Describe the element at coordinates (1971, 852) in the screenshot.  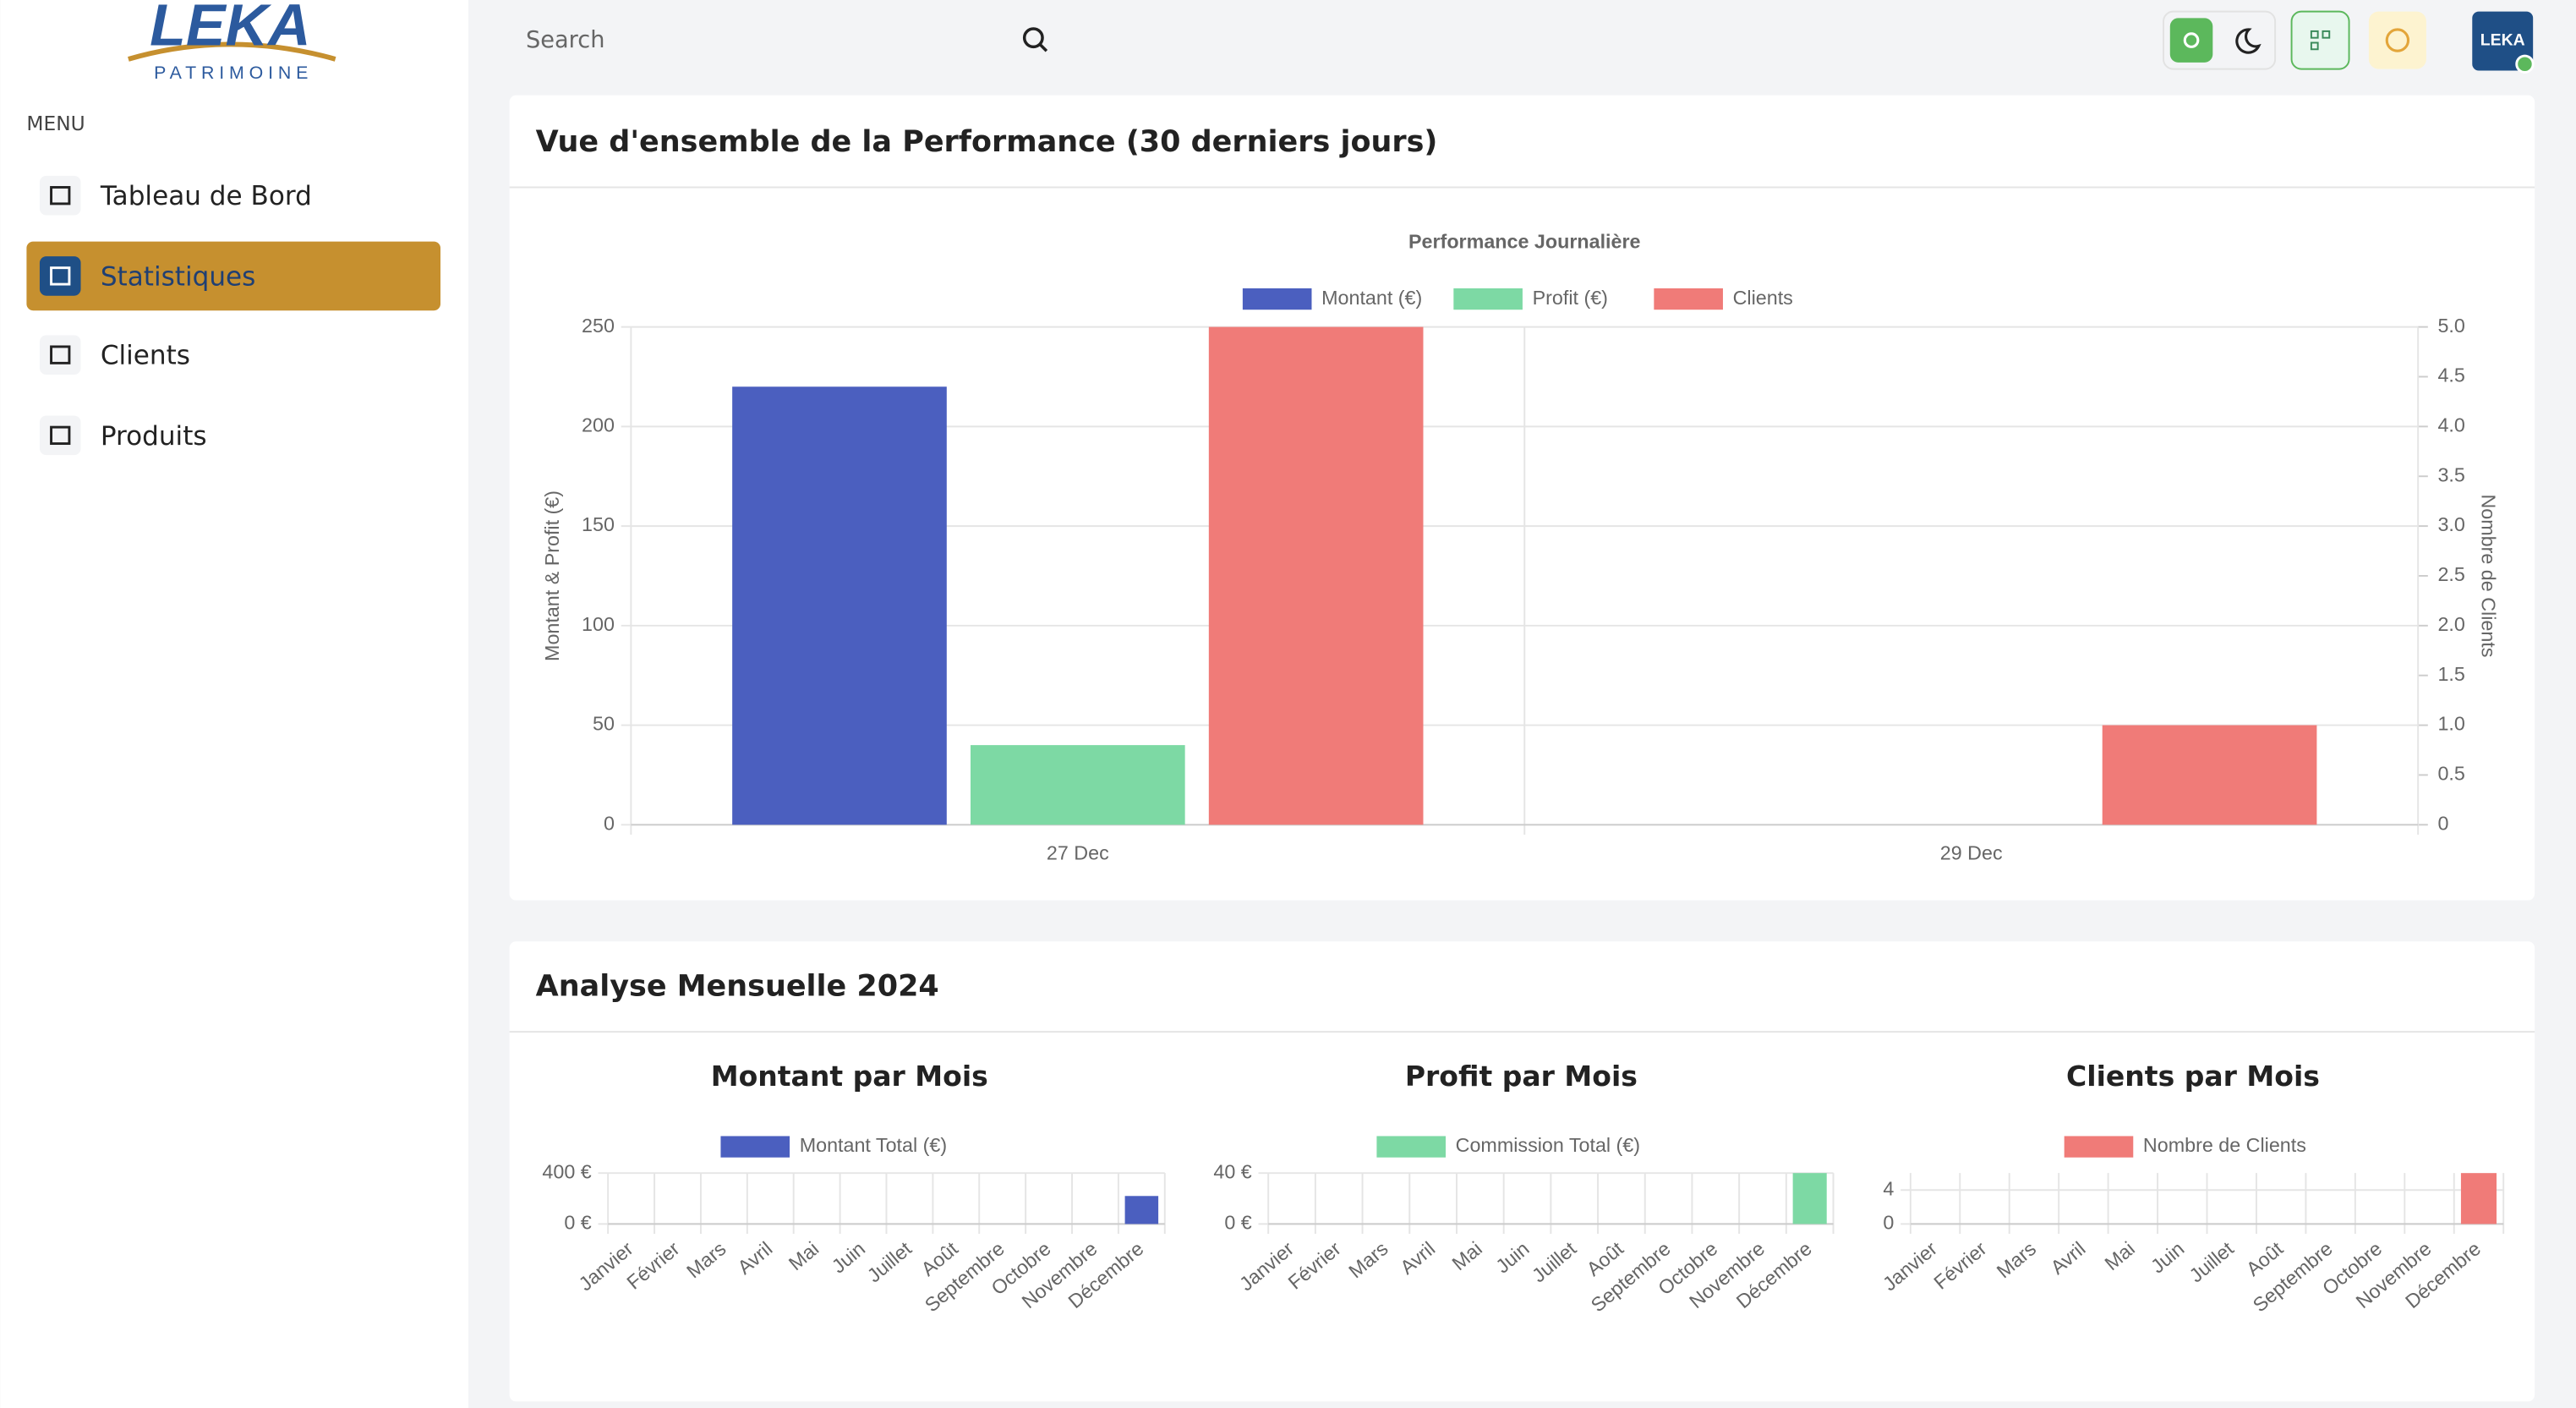
I see `x-tick-label: 29 Dec` at that location.